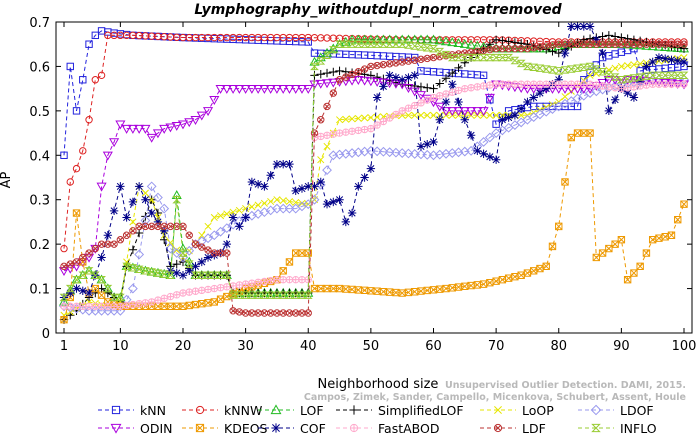 This screenshot has width=698, height=434. I want to click on x-axis-label: Neighborhood size, so click(378, 384).